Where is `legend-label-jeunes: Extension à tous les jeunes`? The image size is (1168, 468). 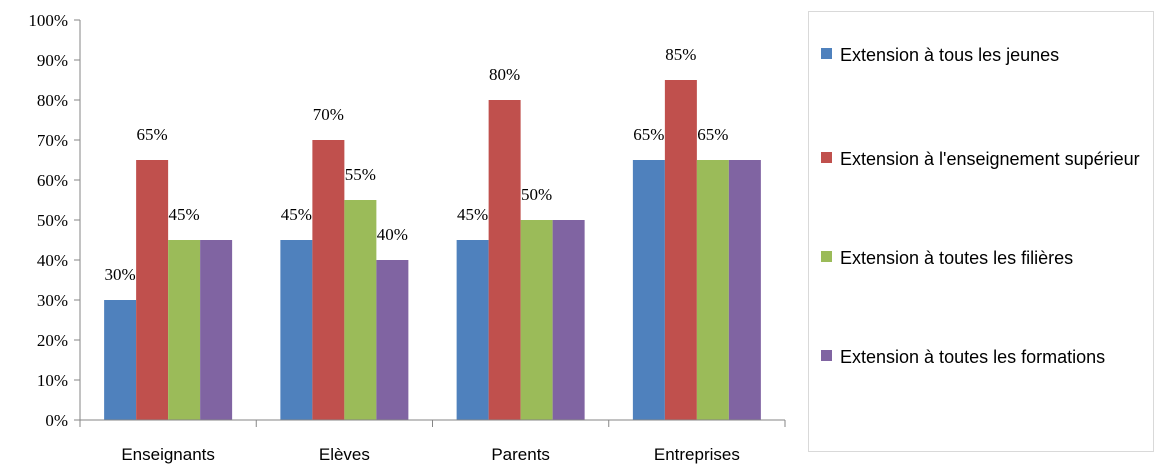 legend-label-jeunes: Extension à tous les jeunes is located at coordinates (950, 55).